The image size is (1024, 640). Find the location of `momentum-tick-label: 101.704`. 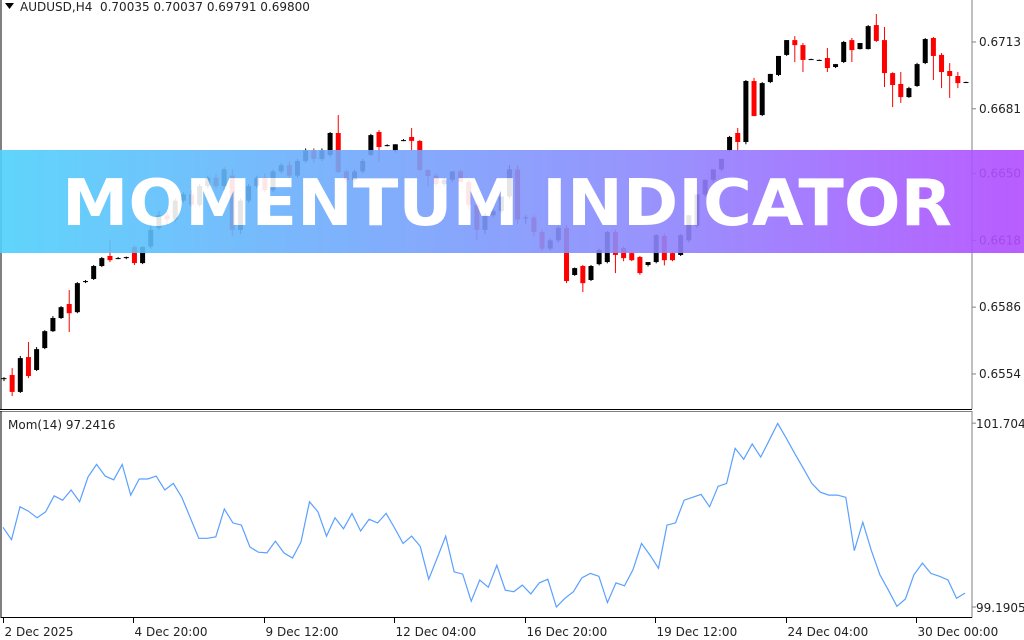

momentum-tick-label: 101.704 is located at coordinates (1000, 424).